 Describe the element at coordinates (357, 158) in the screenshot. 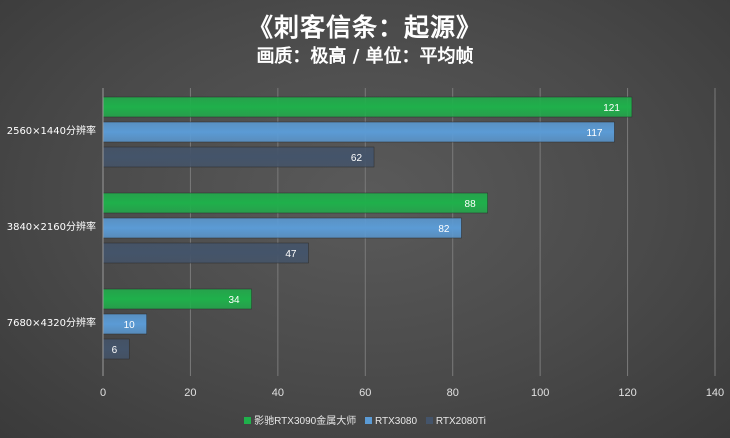

I see `data-label: 62` at that location.